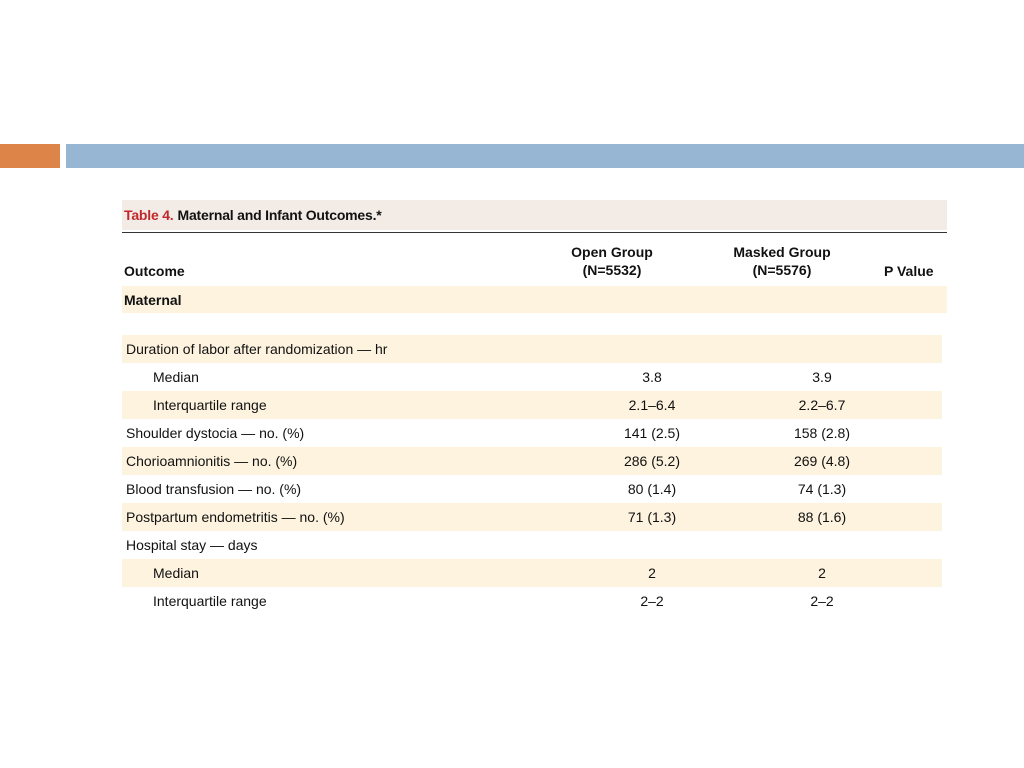  I want to click on table-row: Interquartile range 2.1–6.4 2.2–6.7, so click(532, 405).